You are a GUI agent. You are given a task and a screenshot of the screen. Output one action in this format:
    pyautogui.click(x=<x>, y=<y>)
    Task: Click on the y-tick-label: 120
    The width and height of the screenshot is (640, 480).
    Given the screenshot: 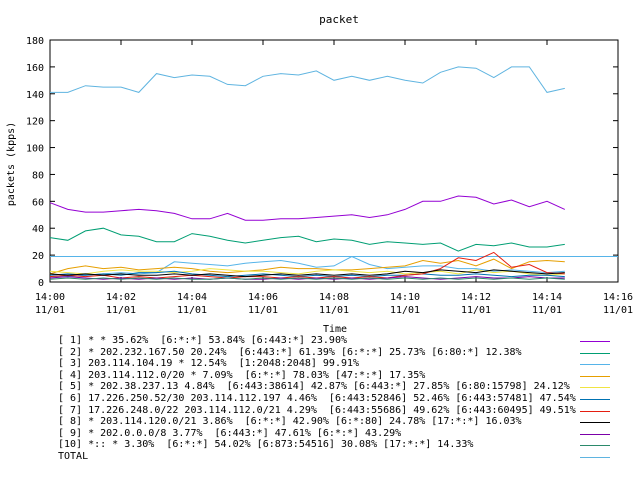 What is the action you would take?
    pyautogui.click(x=35, y=122)
    